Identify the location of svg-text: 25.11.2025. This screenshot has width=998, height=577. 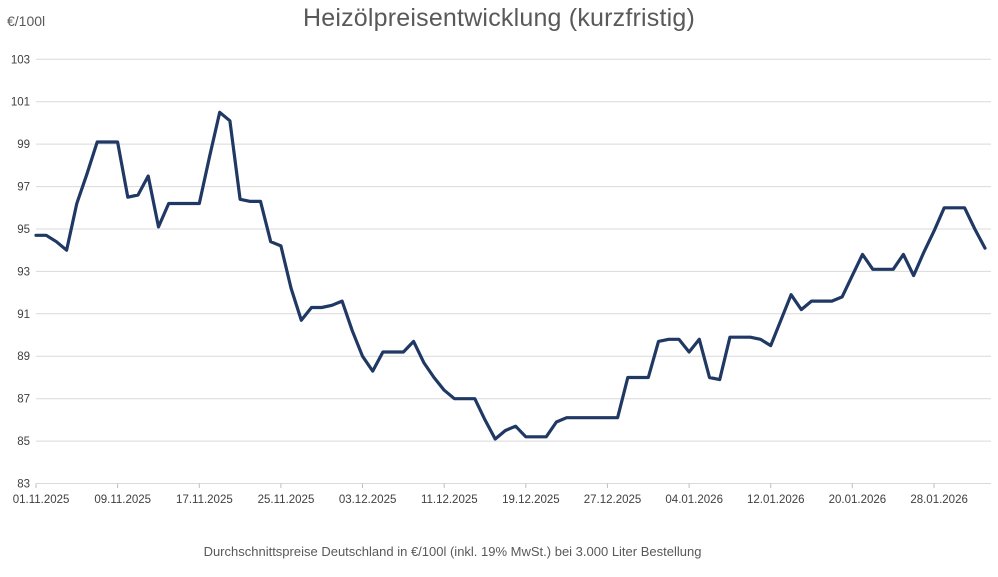
(286, 500).